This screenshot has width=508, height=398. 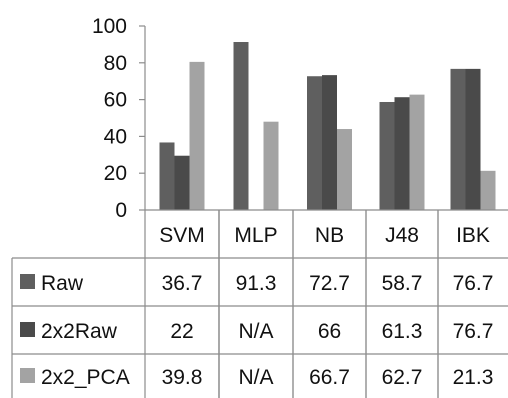 I want to click on data-label: 72.7, so click(x=329, y=283).